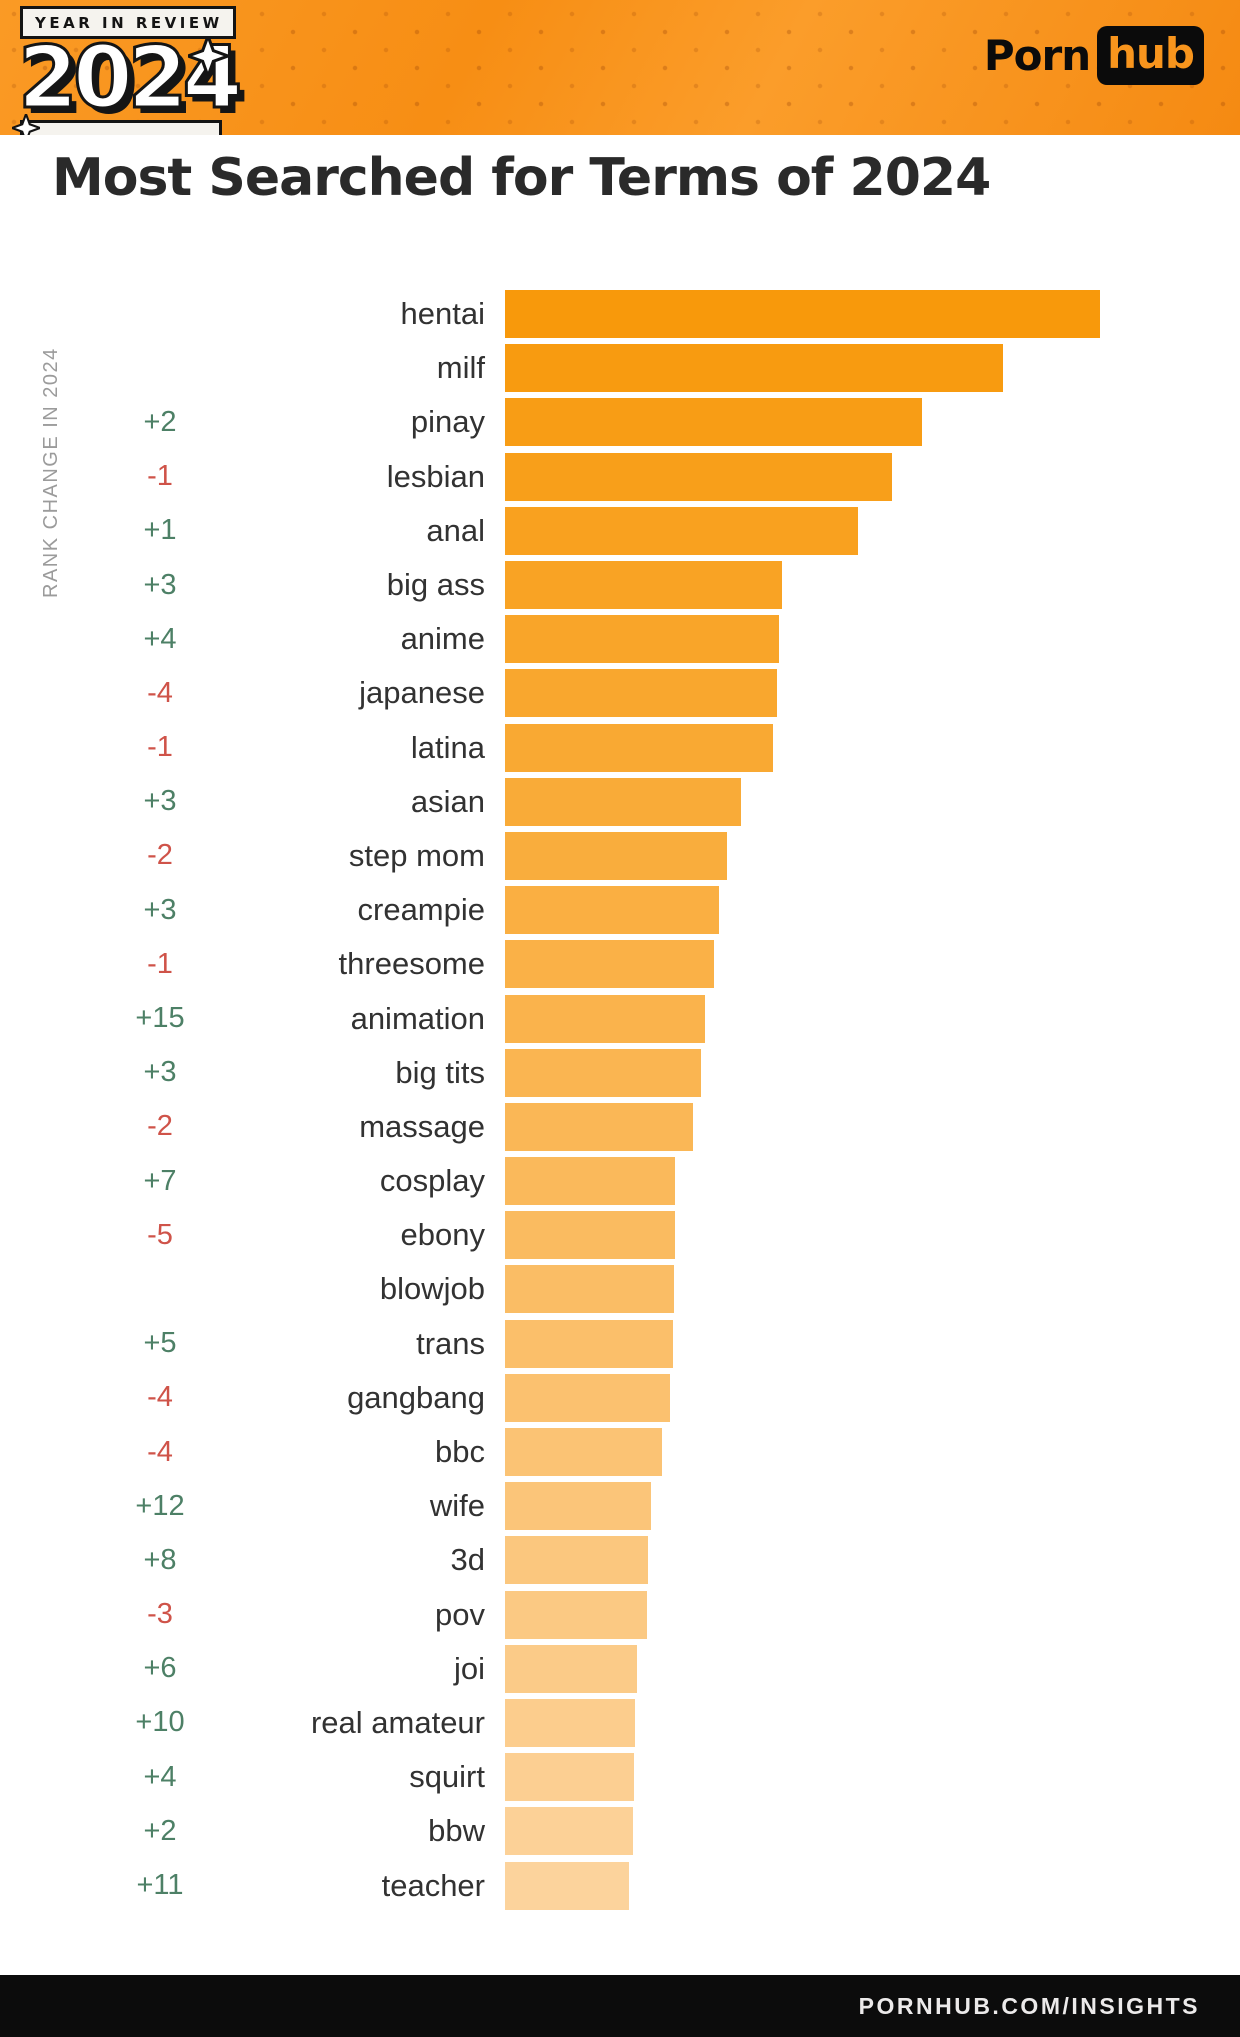 This screenshot has width=1240, height=2037. Describe the element at coordinates (416, 855) in the screenshot. I see `term-label: step mom` at that location.